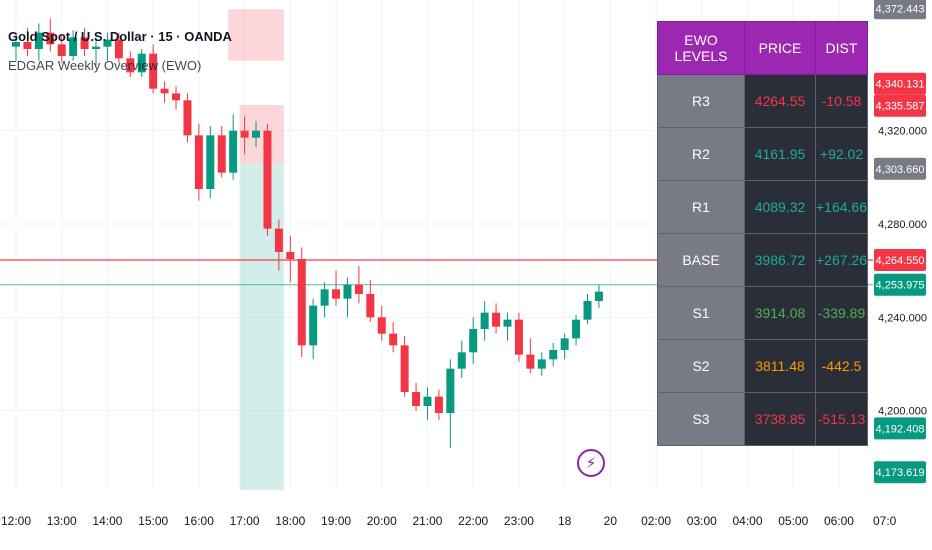 Image resolution: width=932 pixels, height=550 pixels. I want to click on level-name: S3, so click(701, 419).